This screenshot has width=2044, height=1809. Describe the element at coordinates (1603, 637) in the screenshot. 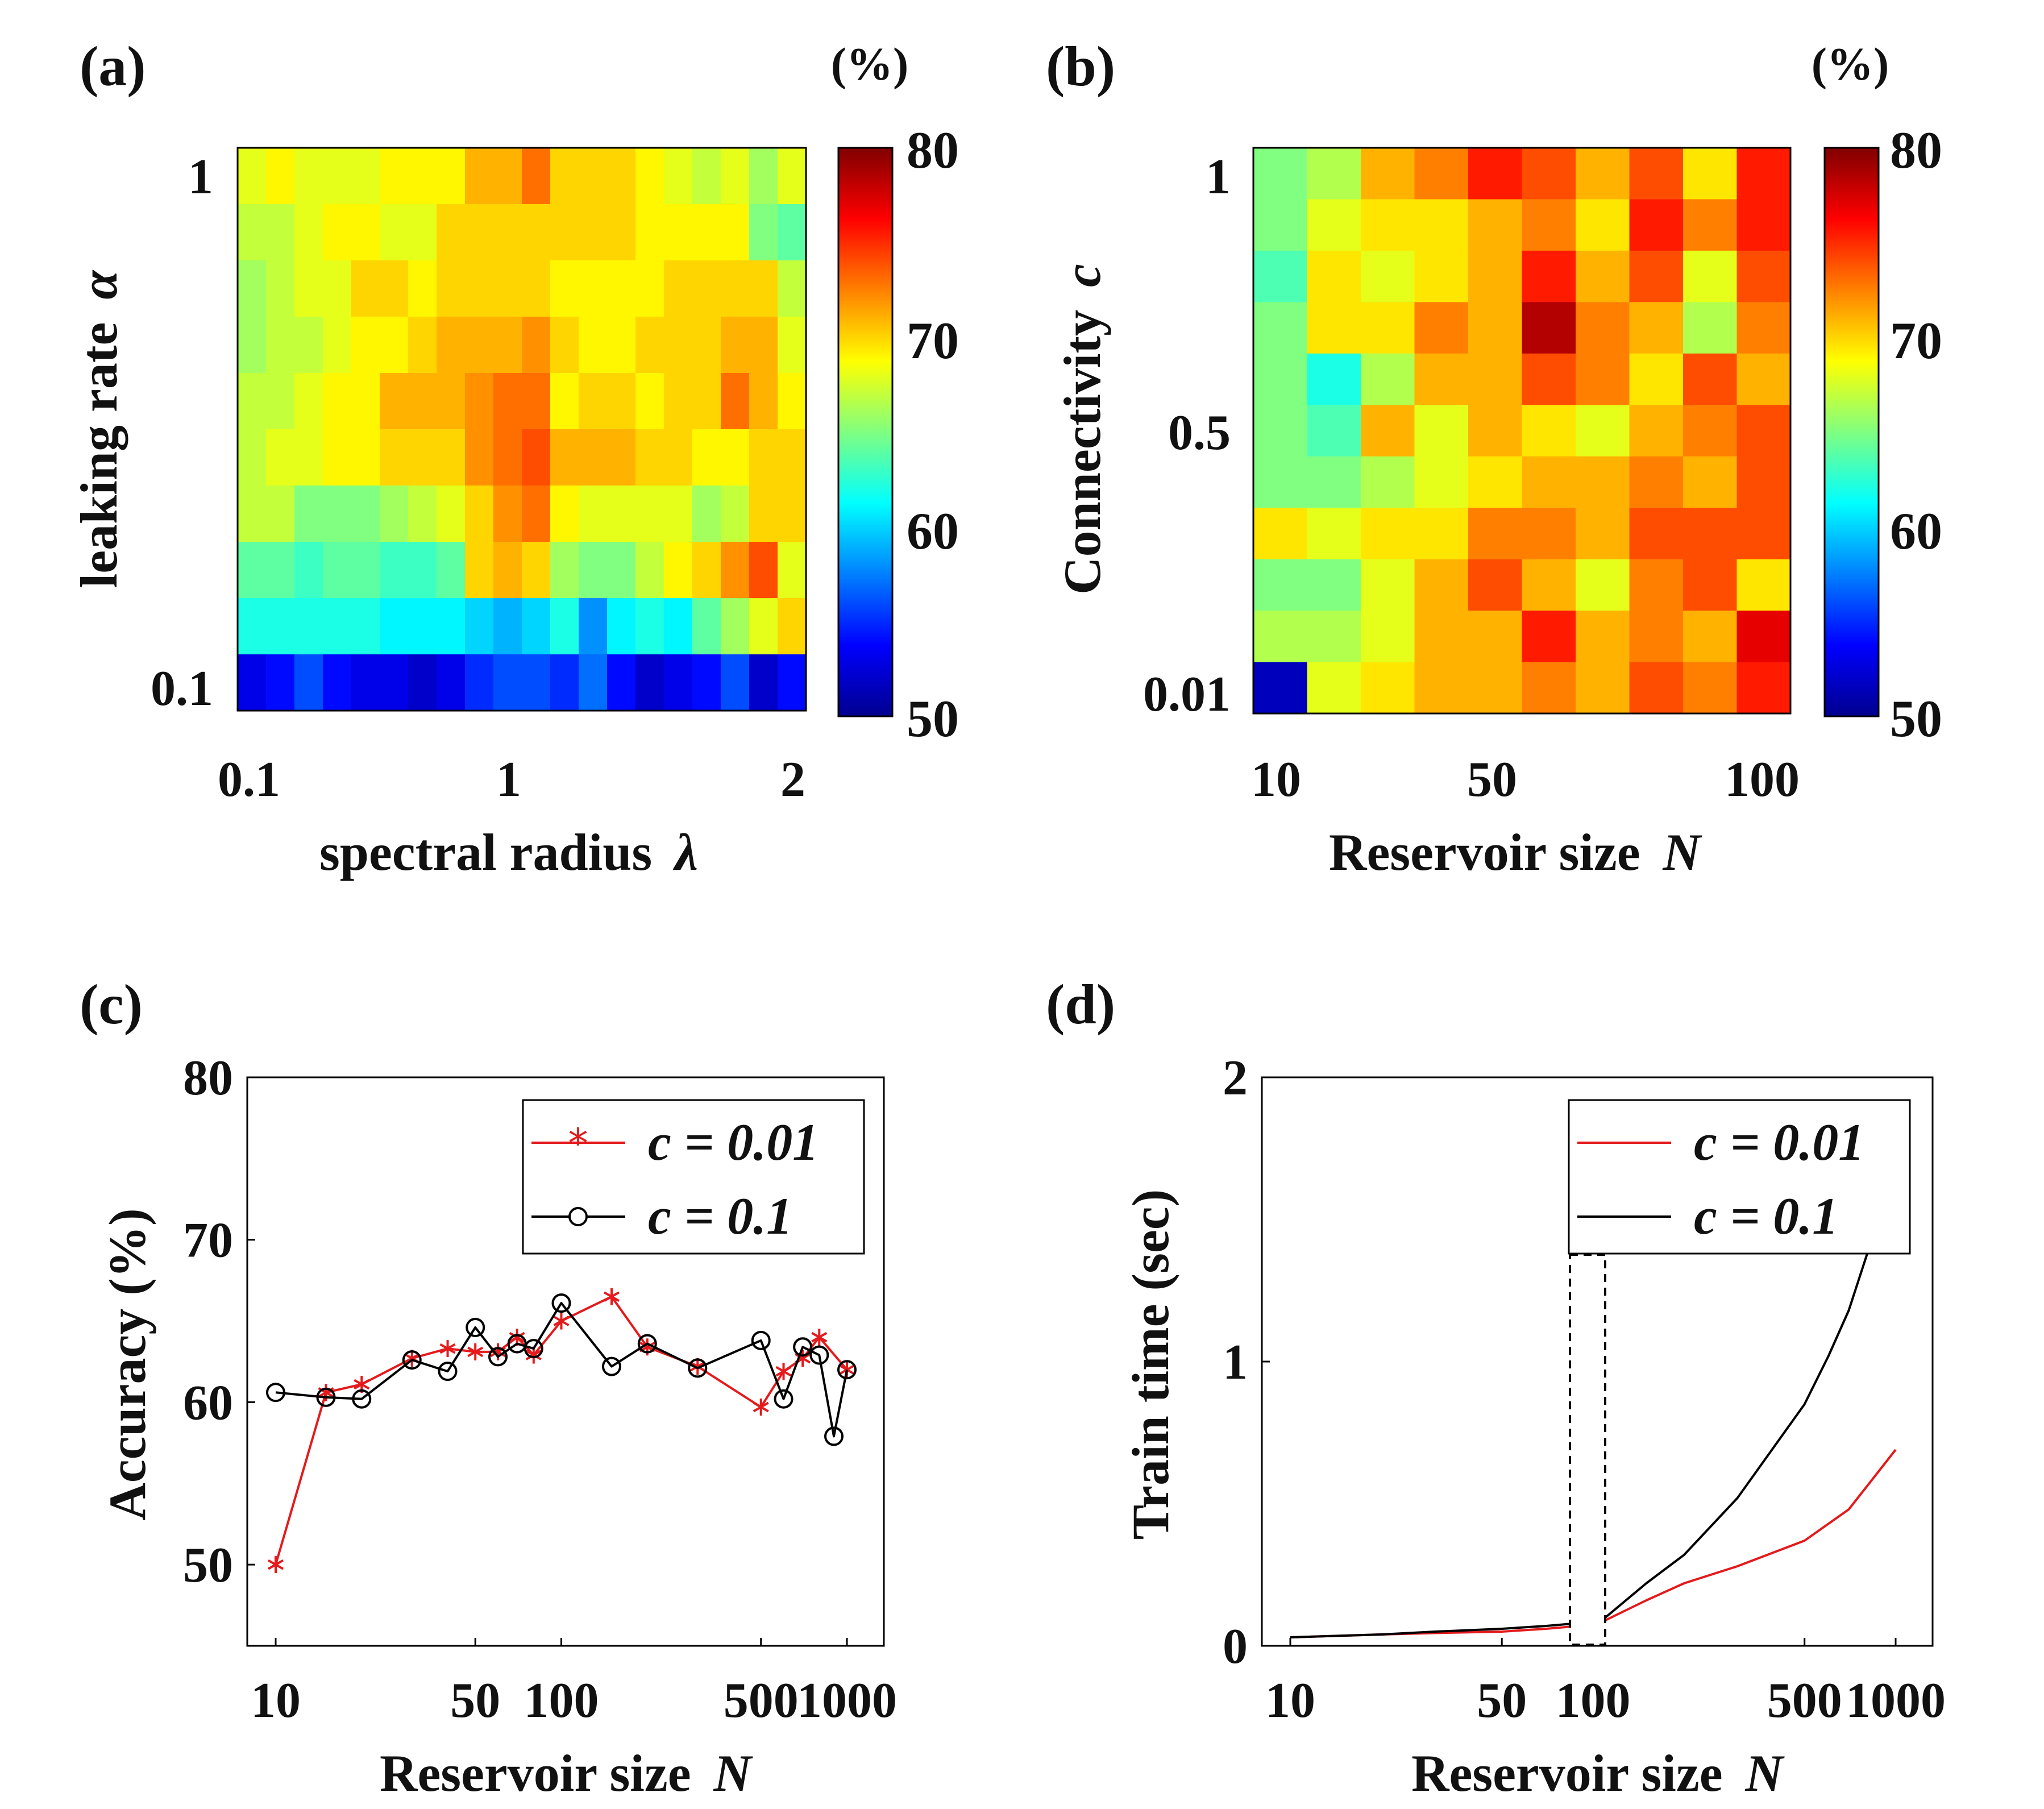

I see `heatmap-b-cell-r9-c6` at that location.